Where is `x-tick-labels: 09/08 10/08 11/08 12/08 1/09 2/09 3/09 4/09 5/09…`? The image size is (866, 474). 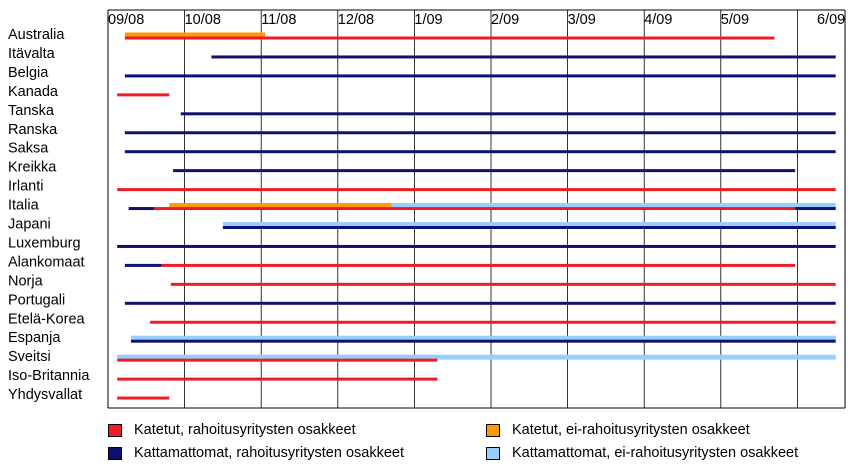 x-tick-labels: 09/08 10/08 11/08 12/08 1/09 2/09 3/09 4/09 5/09… is located at coordinates (476, 20).